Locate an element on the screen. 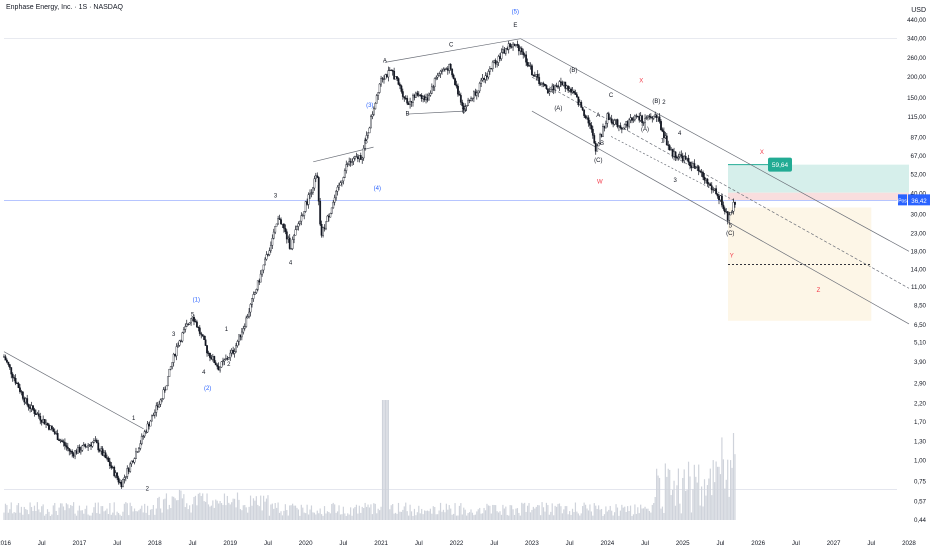  wave-label: 5 is located at coordinates (366, 142).